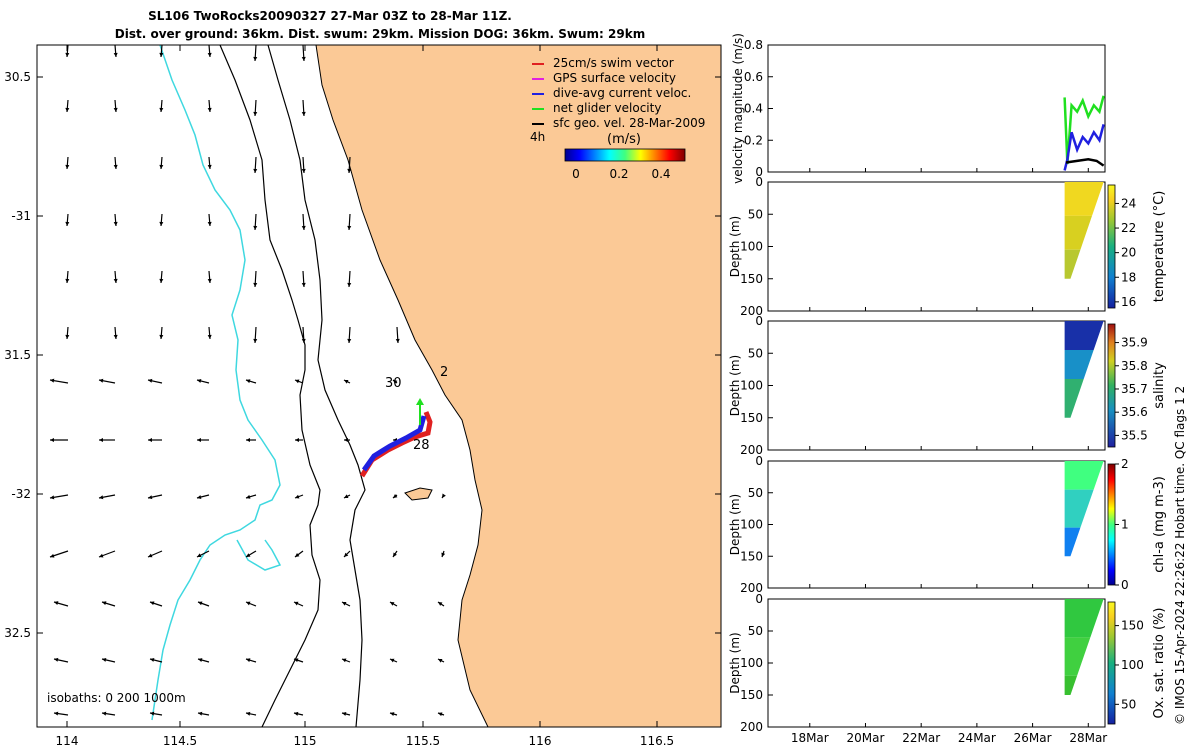 Image resolution: width=1200 pixels, height=750 pixels. I want to click on legend-swim: 25cm/s swim vector, so click(613, 63).